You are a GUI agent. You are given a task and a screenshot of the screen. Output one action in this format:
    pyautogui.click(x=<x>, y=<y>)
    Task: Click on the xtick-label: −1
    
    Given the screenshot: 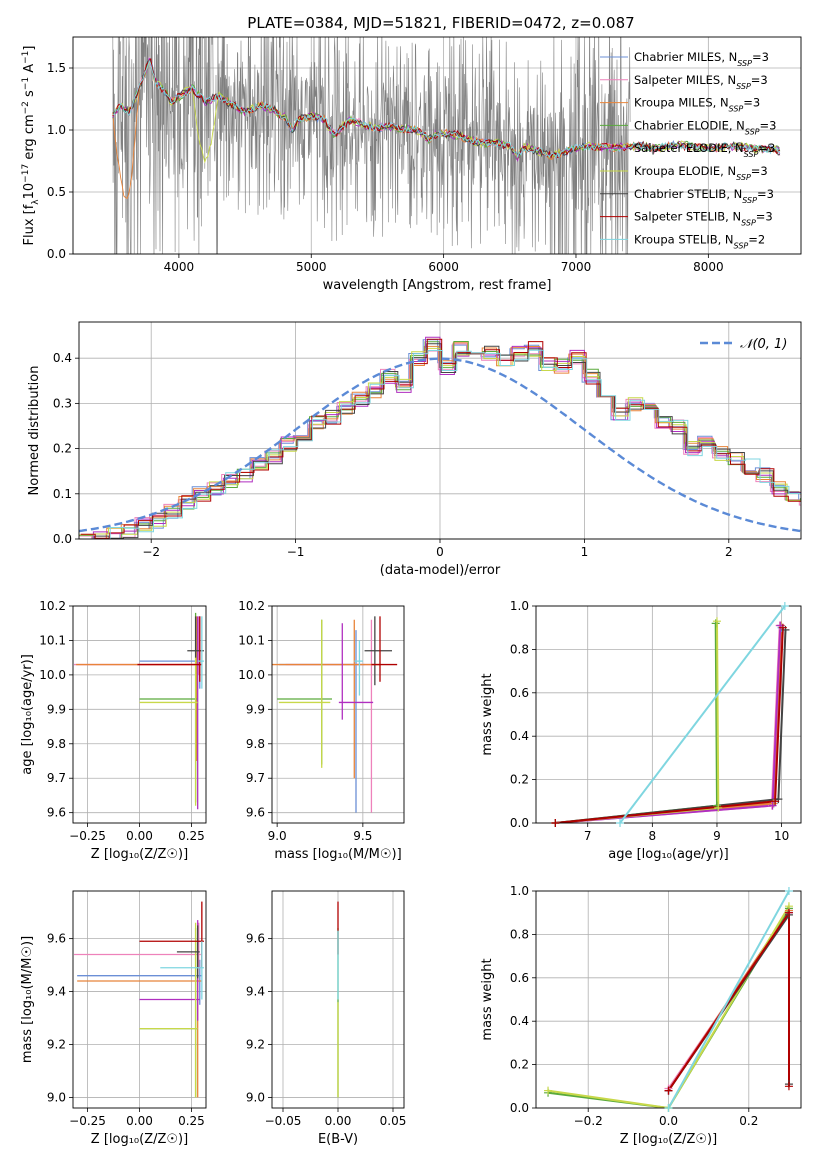 What is the action you would take?
    pyautogui.click(x=296, y=552)
    